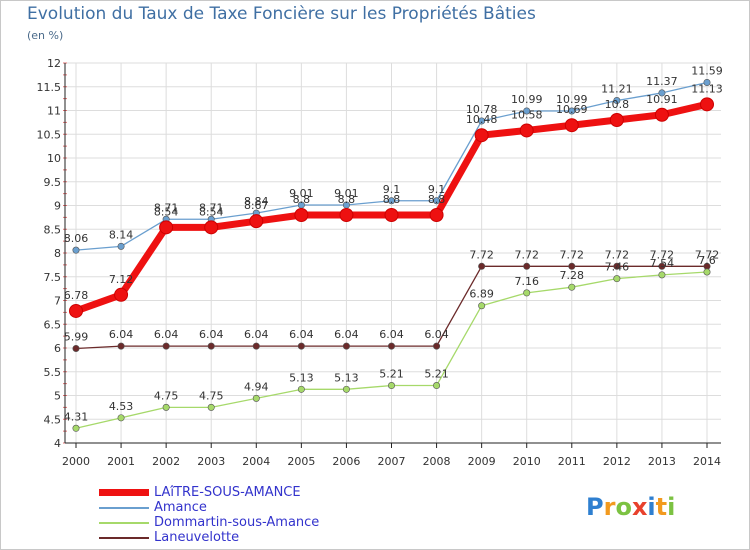  What do you see at coordinates (617, 461) in the screenshot?
I see `x-tick-label: 2012` at bounding box center [617, 461].